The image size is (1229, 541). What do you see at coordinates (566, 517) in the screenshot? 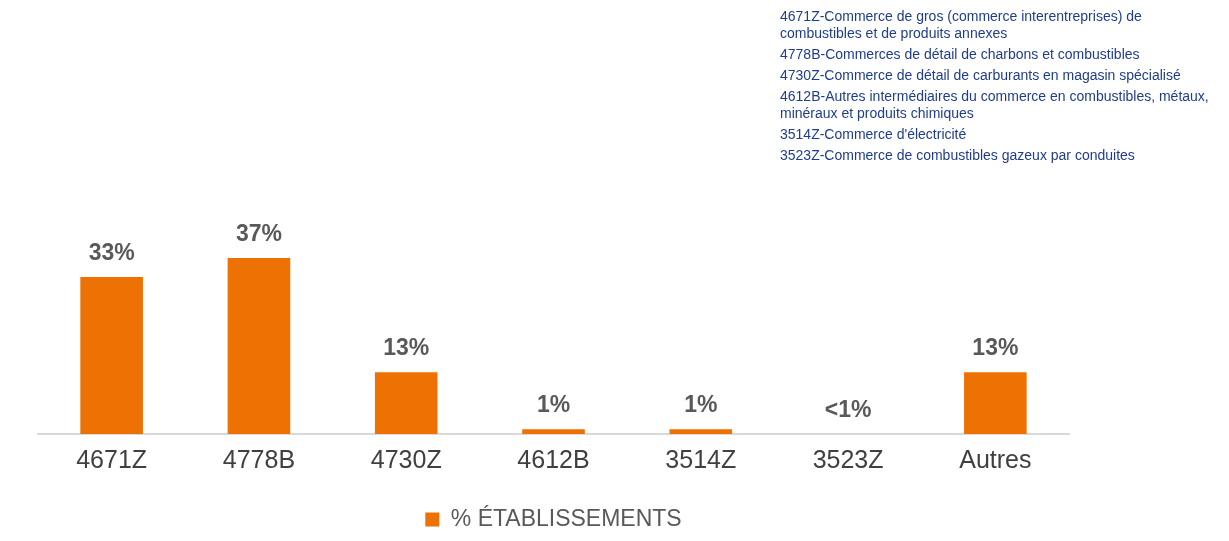
I see `legend-label: % ÉTABLISSEMENTS` at bounding box center [566, 517].